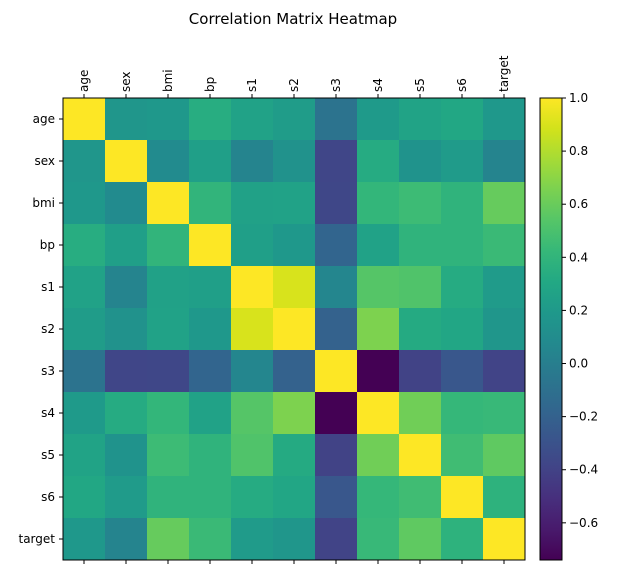  What do you see at coordinates (168, 413) in the screenshot?
I see `heatmap-cell-s4-bmi` at bounding box center [168, 413].